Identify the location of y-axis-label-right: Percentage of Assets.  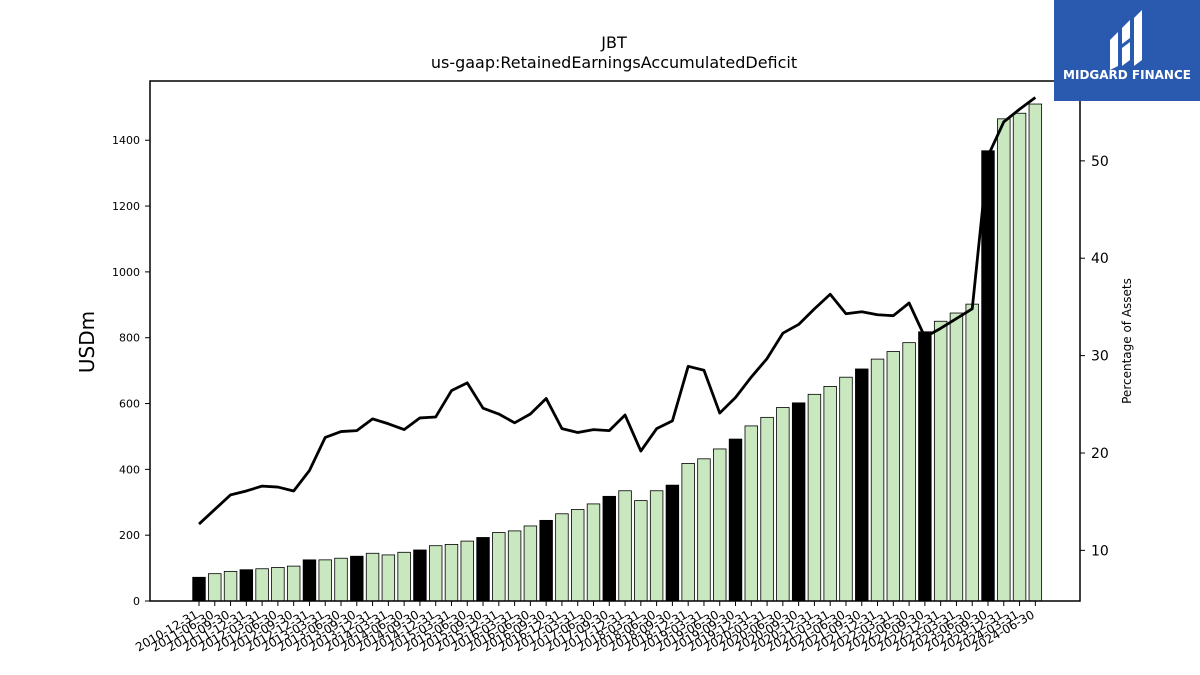
(1127, 341).